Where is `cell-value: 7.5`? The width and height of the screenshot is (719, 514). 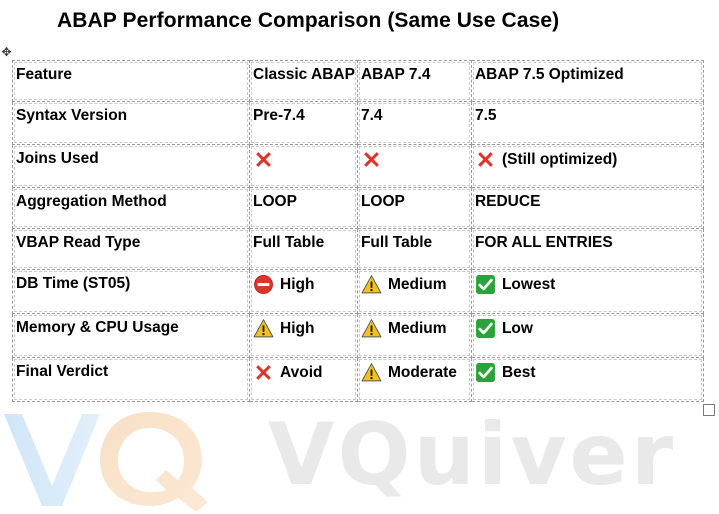
cell-value: 7.5 is located at coordinates (485, 115).